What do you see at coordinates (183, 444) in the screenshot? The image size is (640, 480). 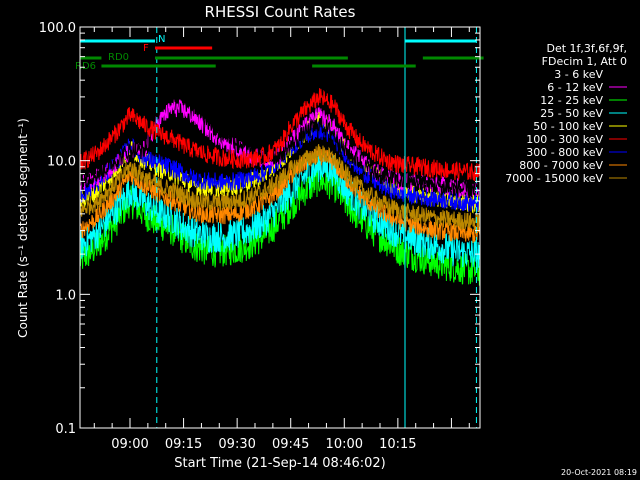 I see `x-tick-label: 09:15` at bounding box center [183, 444].